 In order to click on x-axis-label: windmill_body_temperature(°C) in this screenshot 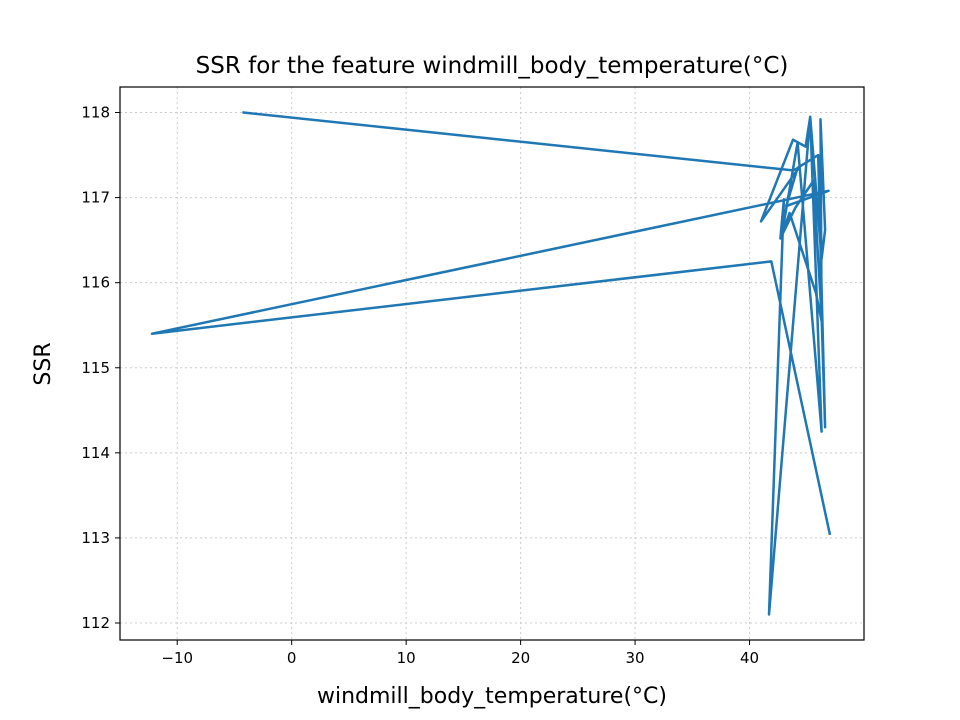, I will do `click(492, 696)`.